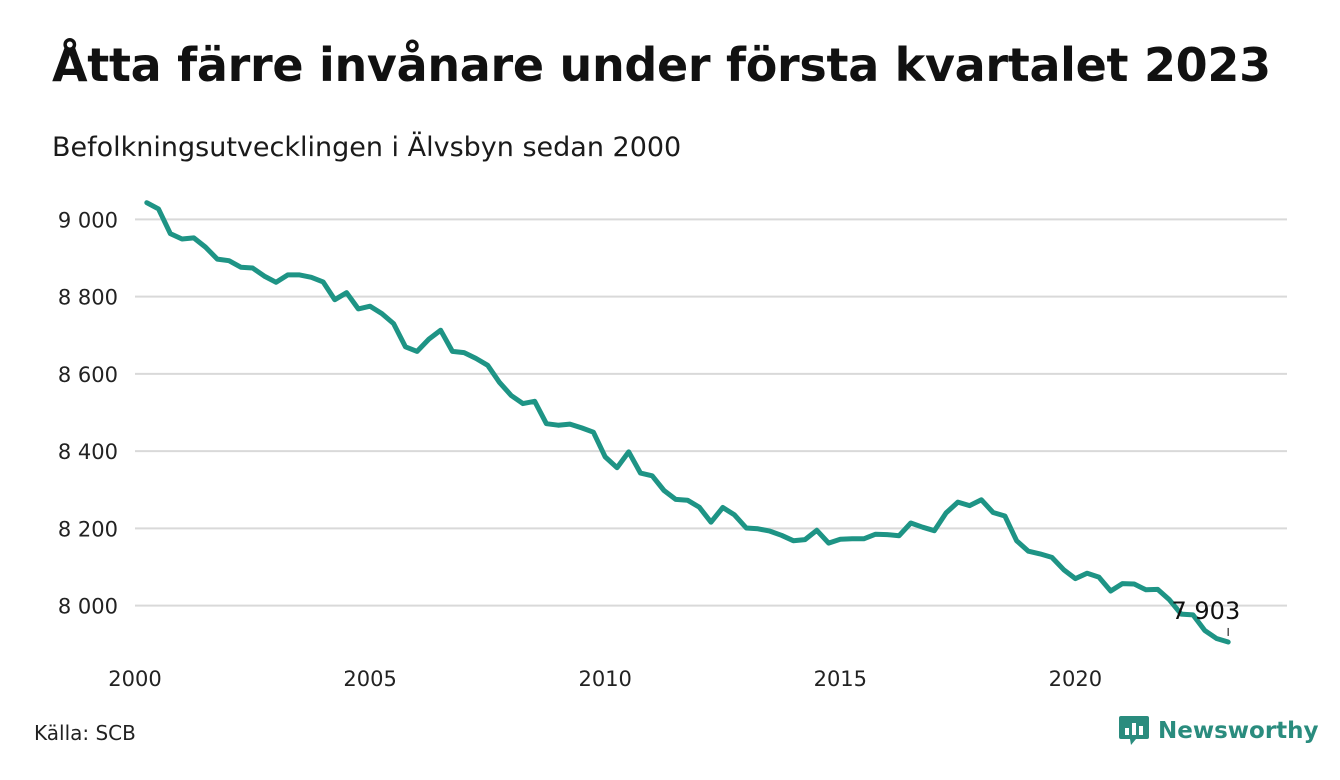  What do you see at coordinates (88, 298) in the screenshot?
I see `y-tick-label: 8 800` at bounding box center [88, 298].